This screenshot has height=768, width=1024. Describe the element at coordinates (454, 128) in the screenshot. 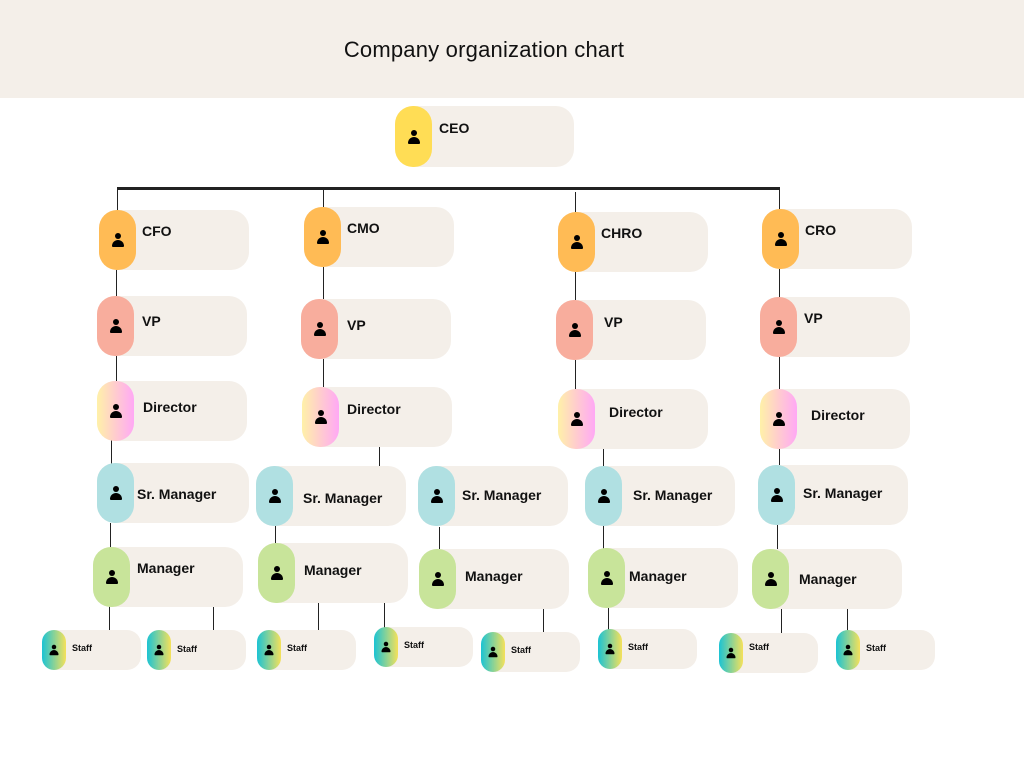

I see `node-label: CEO` at that location.